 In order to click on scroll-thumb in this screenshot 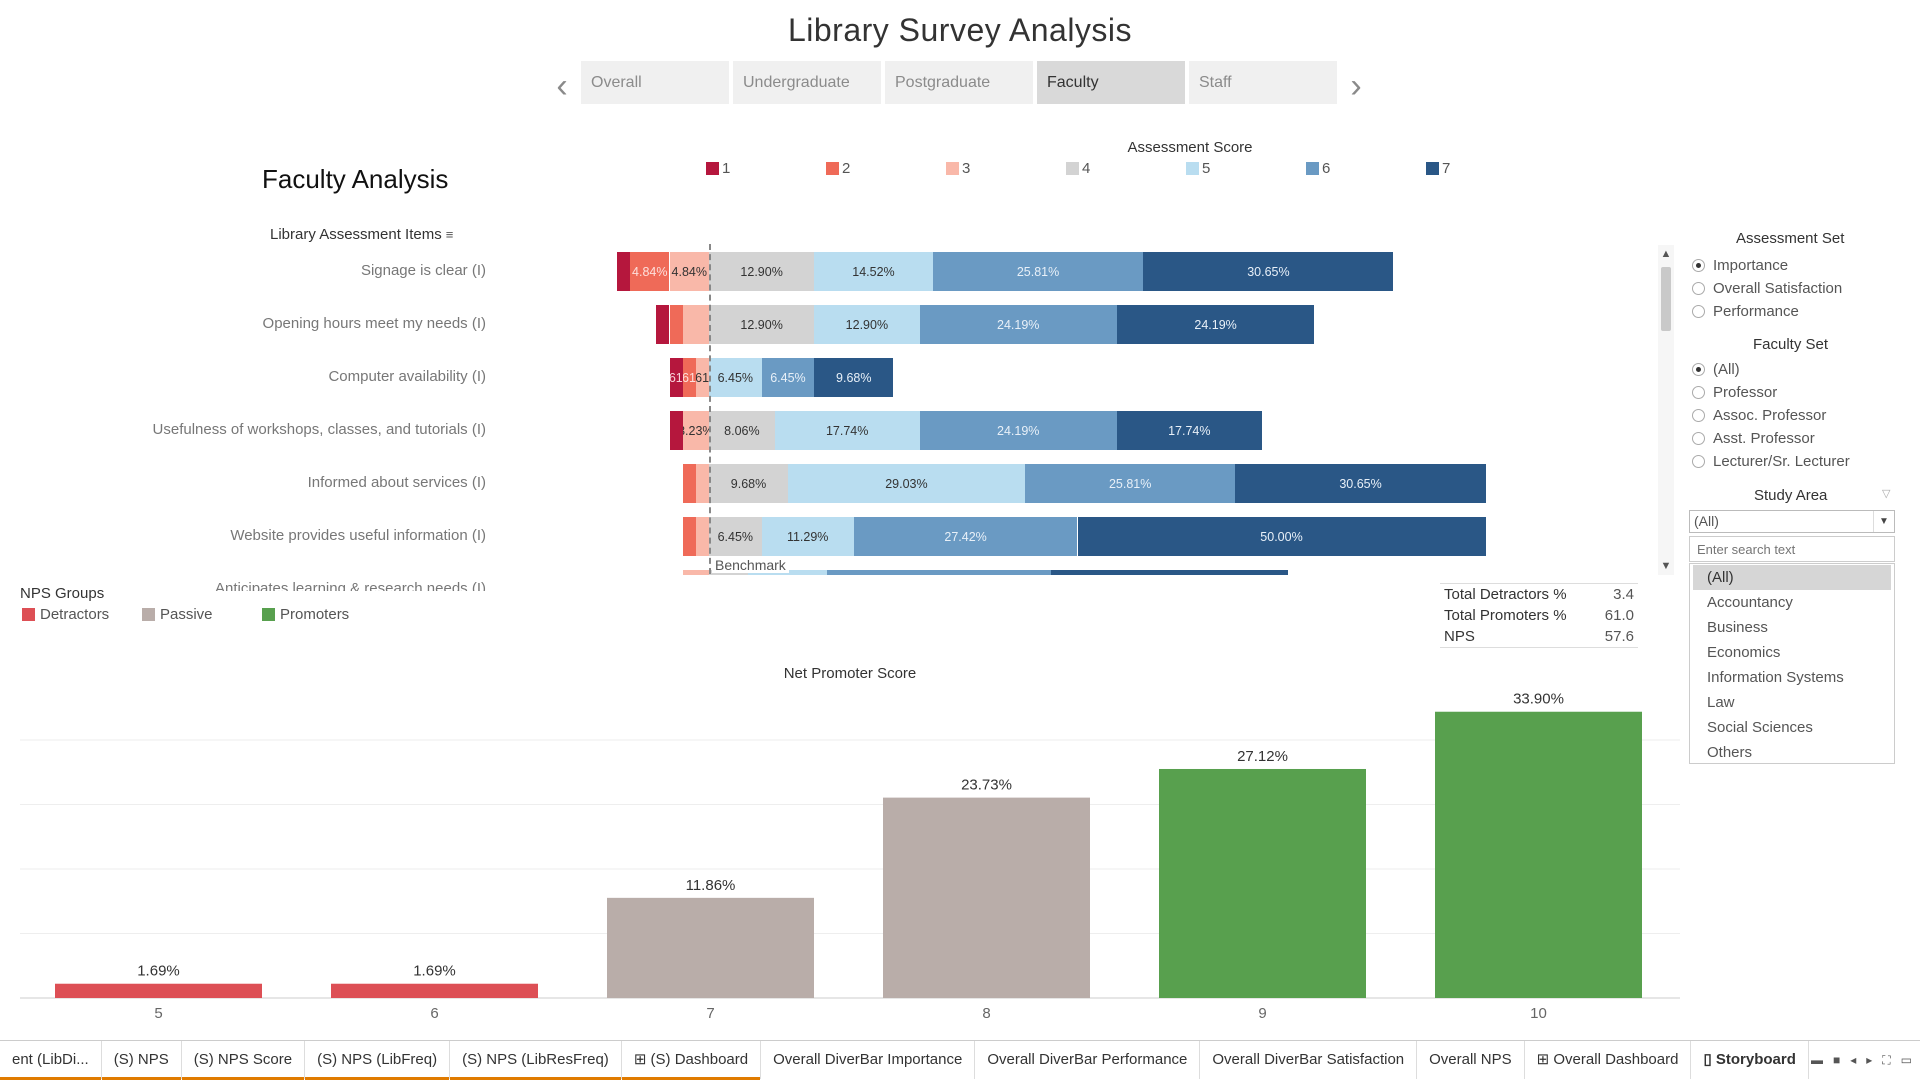, I will do `click(1666, 299)`.